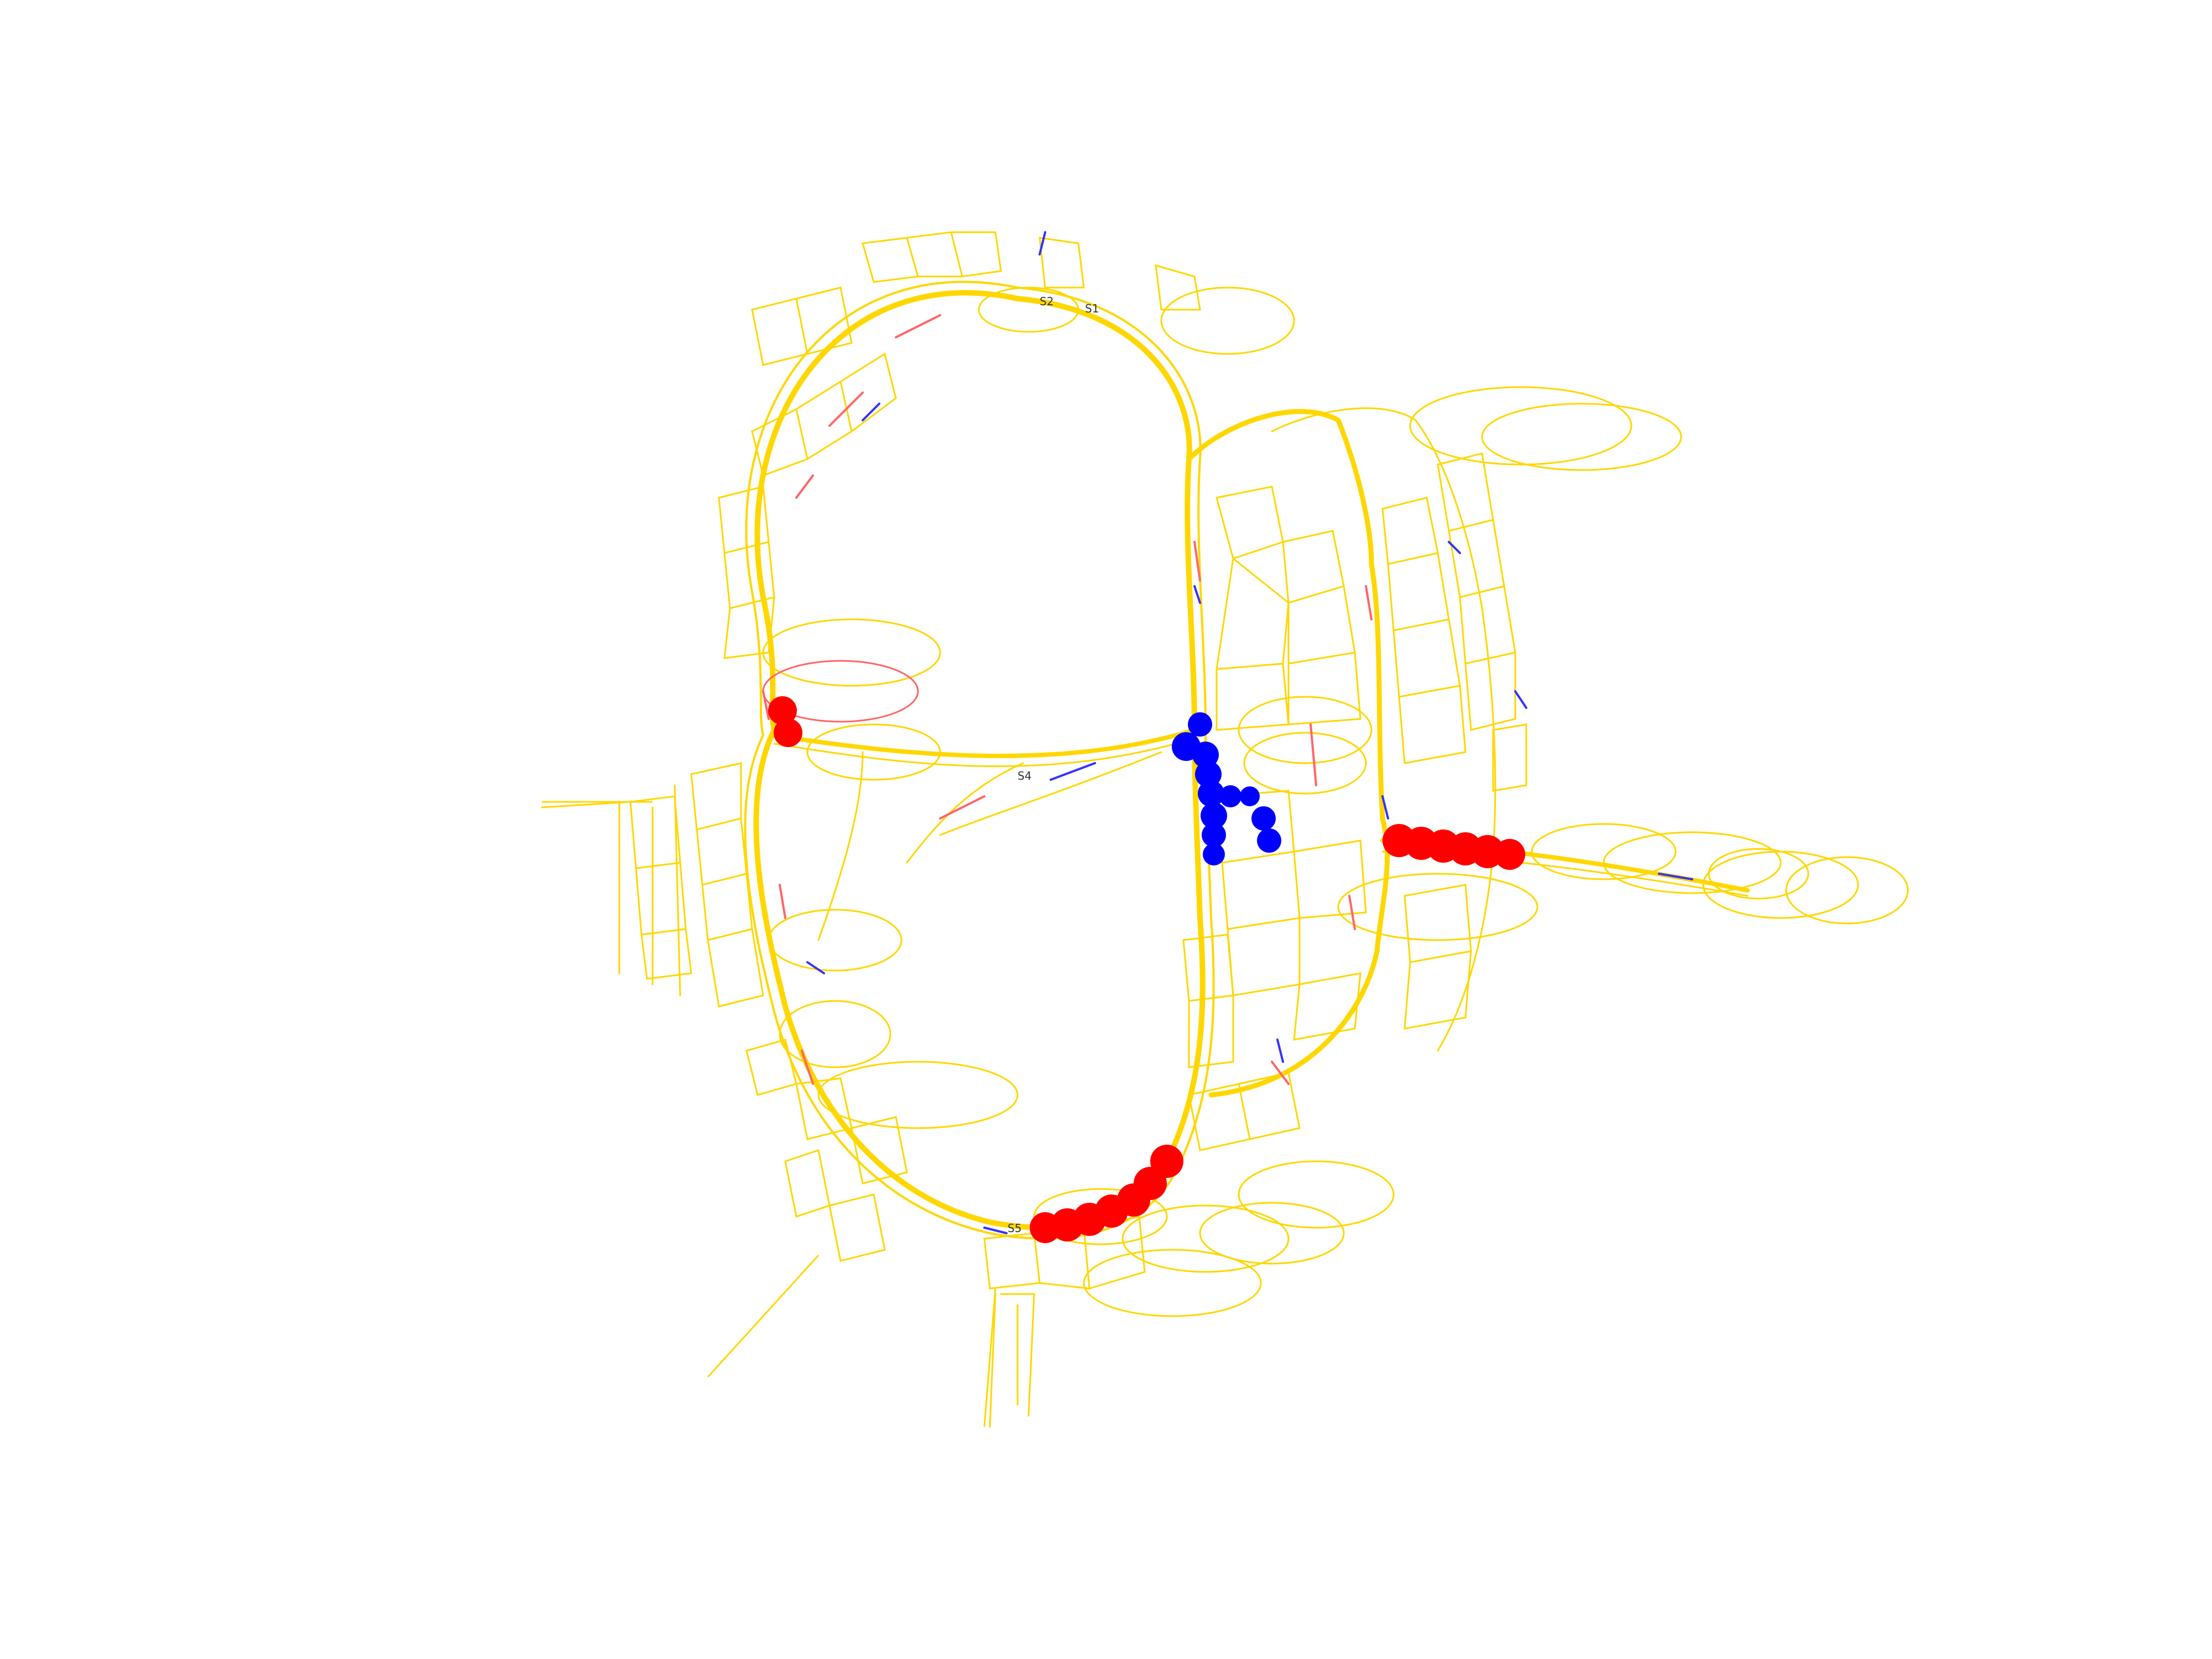 This screenshot has height=1659, width=2212. Describe the element at coordinates (1468, 752) in the screenshot. I see `right-ring` at that location.